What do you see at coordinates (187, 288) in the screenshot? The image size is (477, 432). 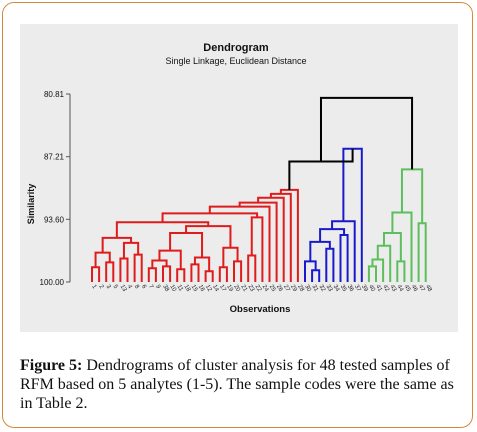 I see `leaf-label: 18` at bounding box center [187, 288].